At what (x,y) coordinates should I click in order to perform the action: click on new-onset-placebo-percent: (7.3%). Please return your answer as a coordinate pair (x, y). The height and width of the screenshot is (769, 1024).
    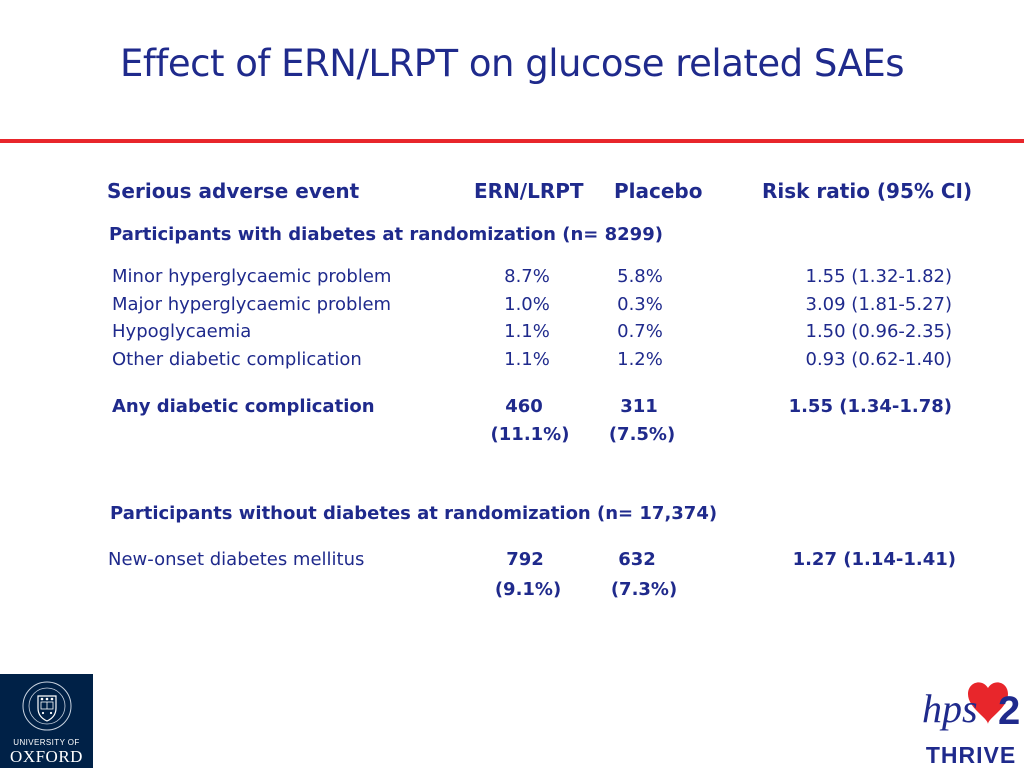
    Looking at the image, I should click on (644, 589).